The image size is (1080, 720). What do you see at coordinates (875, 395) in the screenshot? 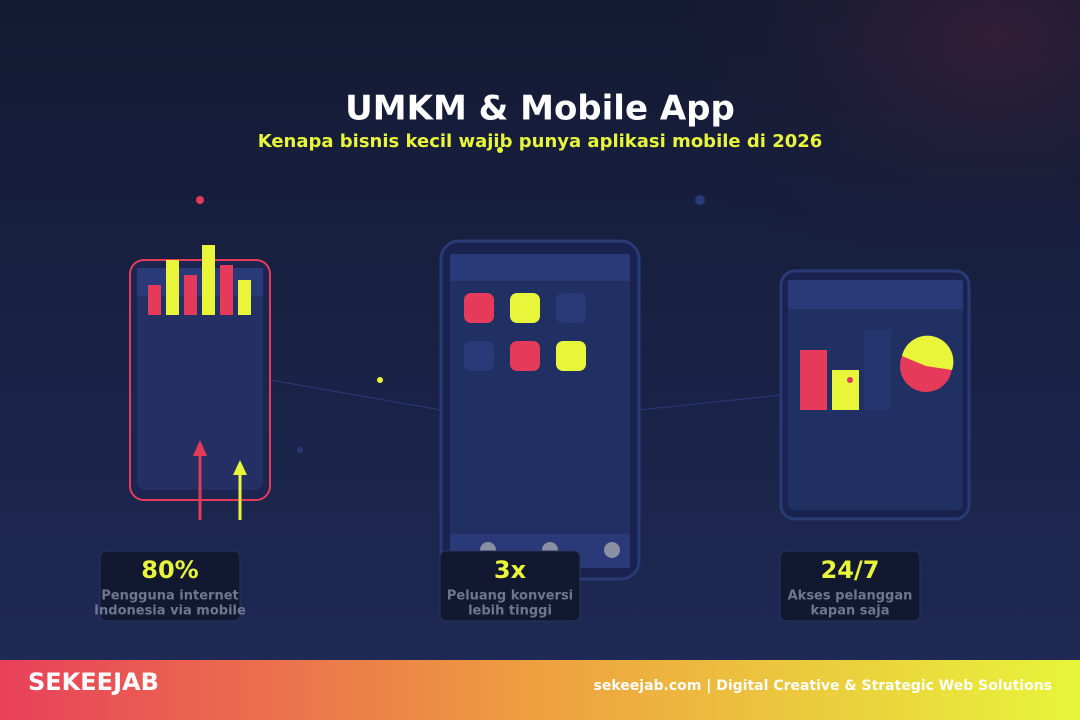
I see `right-tablet` at bounding box center [875, 395].